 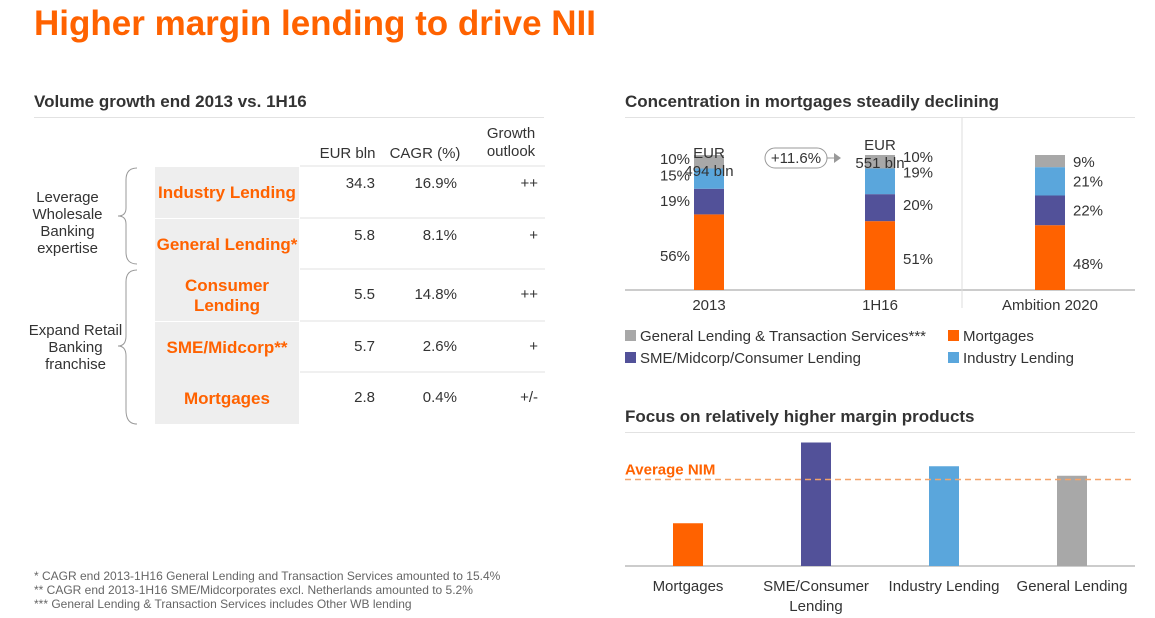 I want to click on legend-label: Industry Lending, so click(x=1018, y=358).